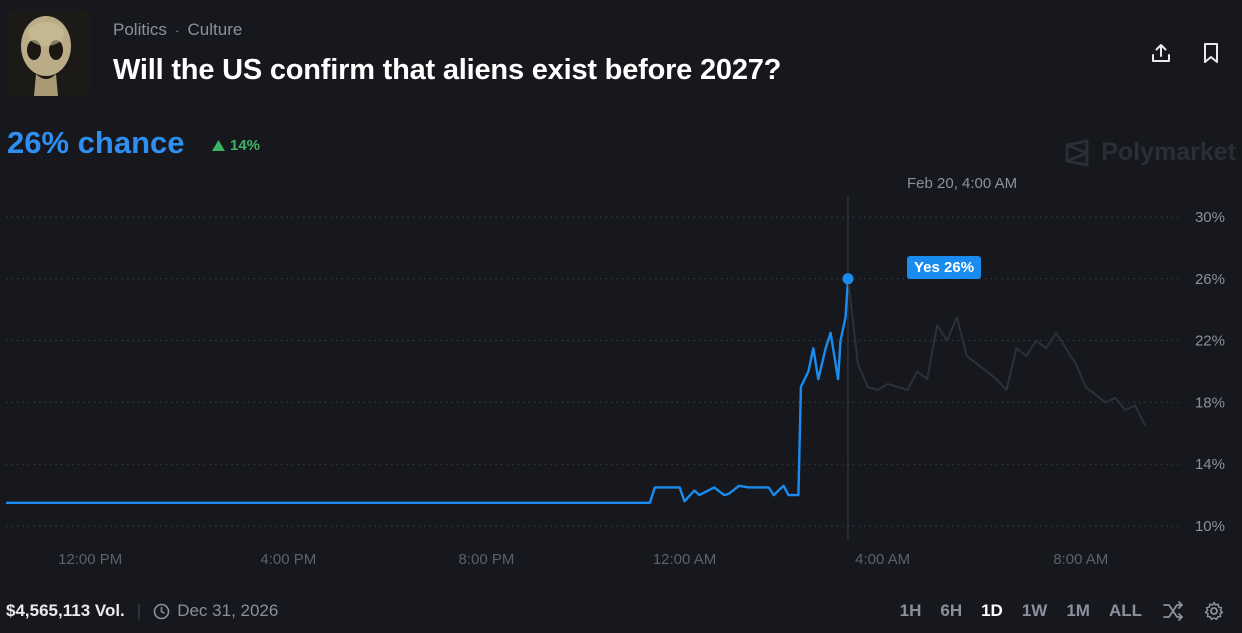  What do you see at coordinates (1168, 152) in the screenshot?
I see `brand-name: Polymarket` at bounding box center [1168, 152].